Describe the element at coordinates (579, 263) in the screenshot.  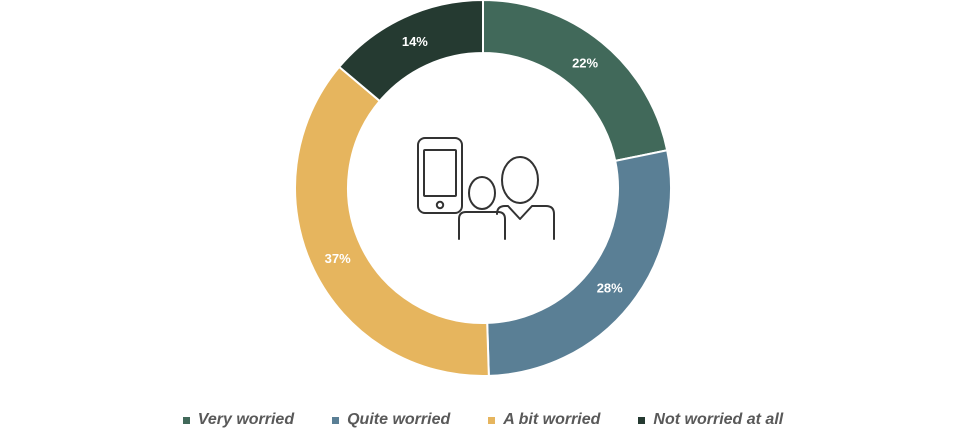
I see `slice-quite-worried` at that location.